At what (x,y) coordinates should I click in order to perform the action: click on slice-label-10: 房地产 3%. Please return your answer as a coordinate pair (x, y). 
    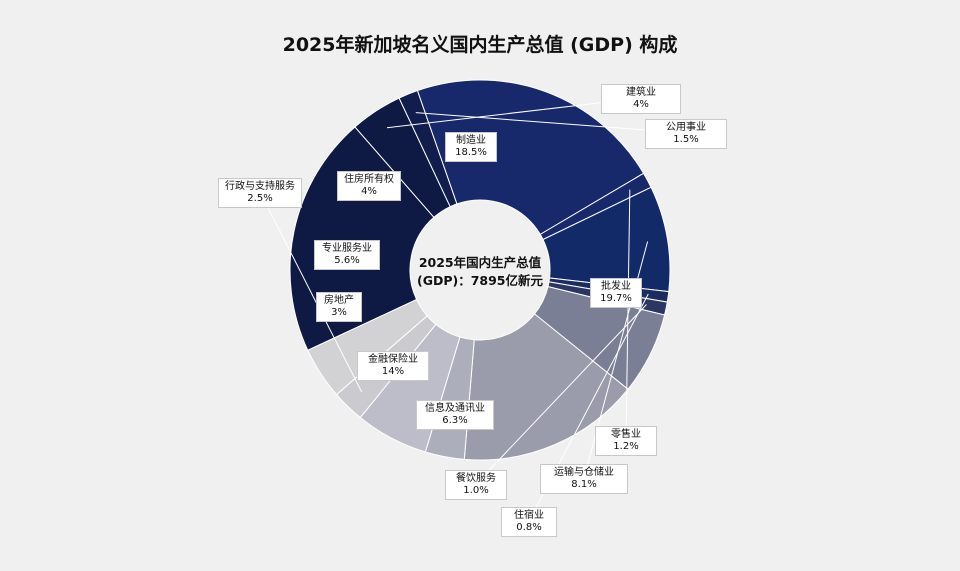
    Looking at the image, I should click on (339, 307).